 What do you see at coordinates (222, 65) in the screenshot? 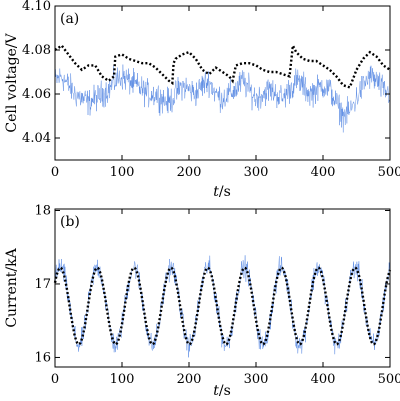
I see `series-fitted-dotted-line` at bounding box center [222, 65].